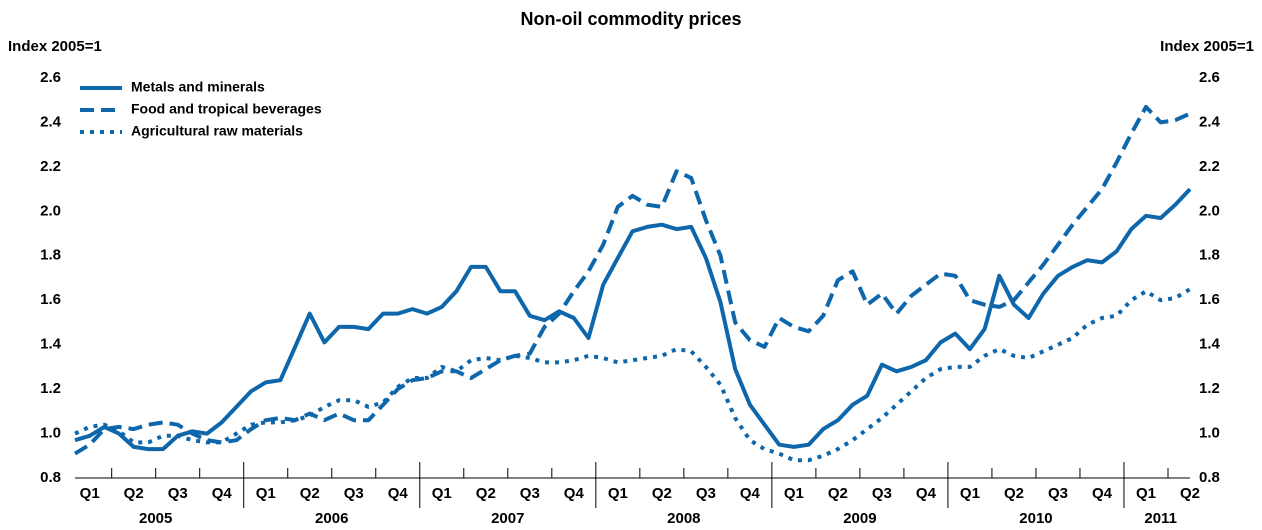 The image size is (1262, 530). Describe the element at coordinates (859, 518) in the screenshot. I see `year-label: 2009` at that location.